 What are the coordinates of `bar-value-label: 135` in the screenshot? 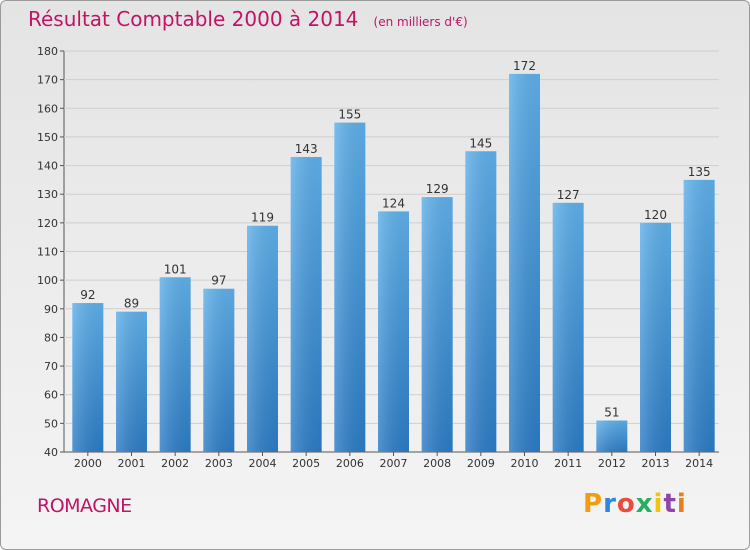 It's located at (699, 172).